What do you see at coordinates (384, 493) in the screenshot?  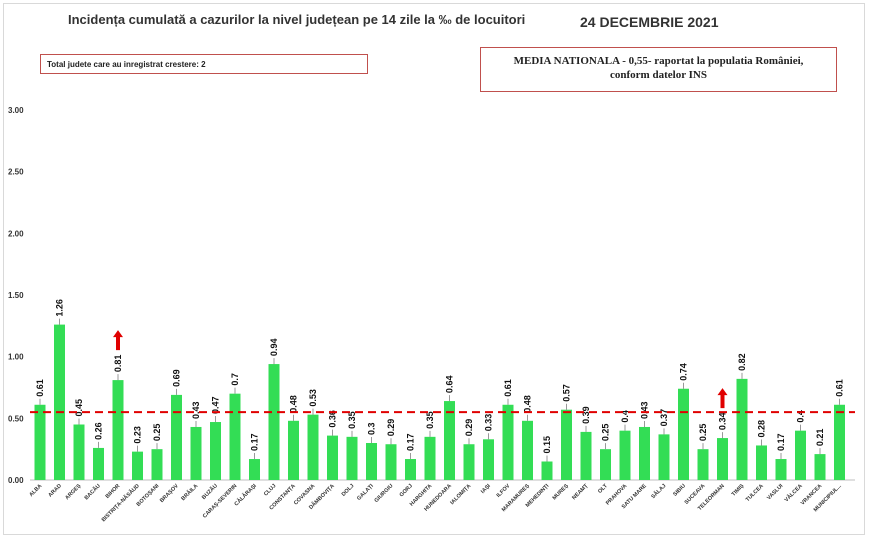 I see `category-label: GIURGIU` at bounding box center [384, 493].